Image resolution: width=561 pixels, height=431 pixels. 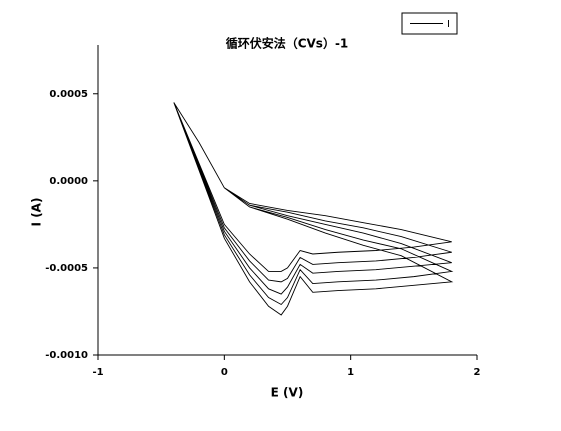 What do you see at coordinates (287, 393) in the screenshot?
I see `x-axis-label: E (V)` at bounding box center [287, 393].